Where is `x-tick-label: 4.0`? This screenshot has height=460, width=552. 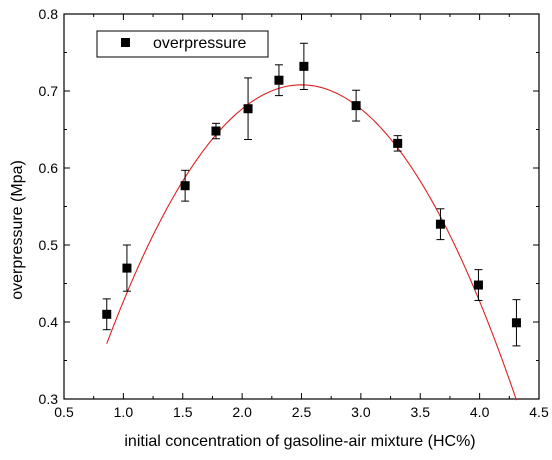
x-tick-label: 4.0 is located at coordinates (480, 412).